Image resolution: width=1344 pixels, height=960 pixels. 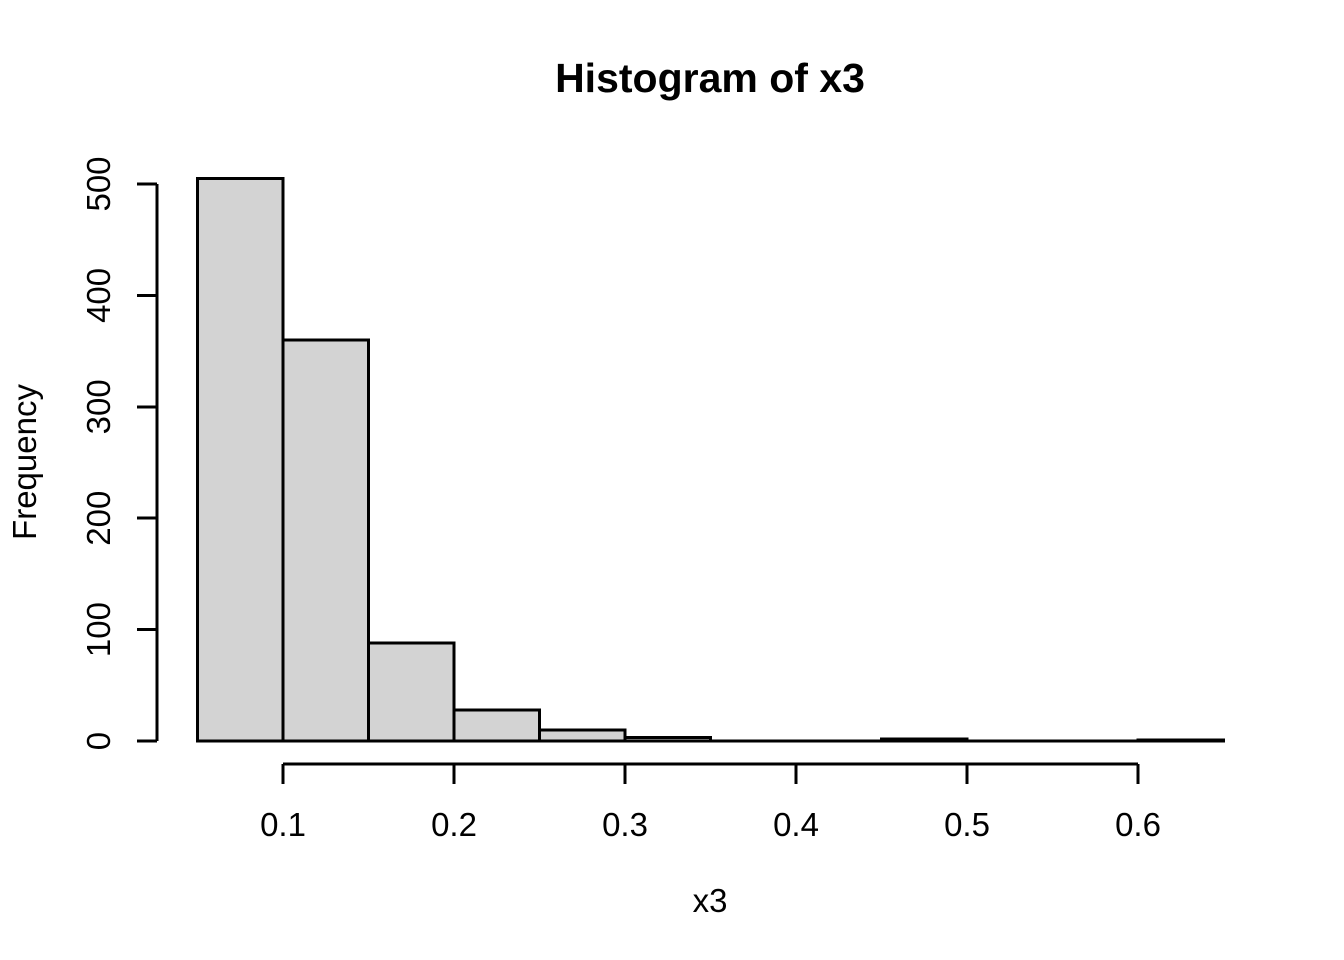 What do you see at coordinates (98, 518) in the screenshot?
I see `y-tick-label: 200` at bounding box center [98, 518].